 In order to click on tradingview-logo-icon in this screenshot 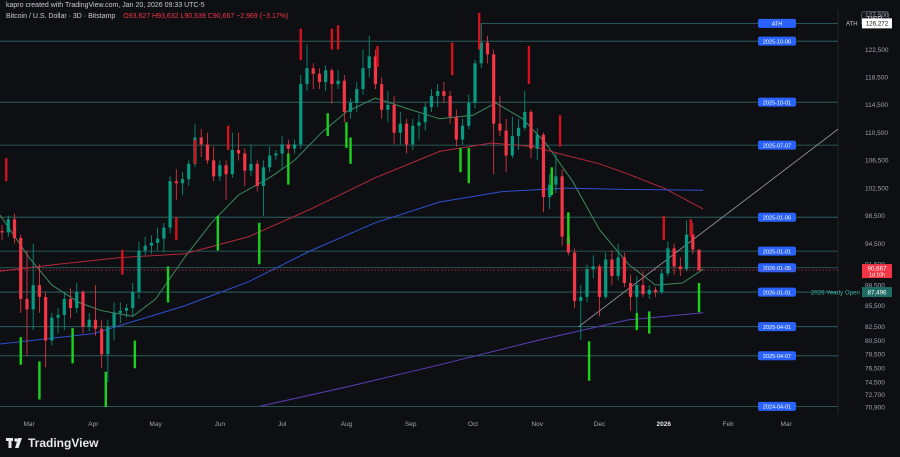, I will do `click(14, 443)`.